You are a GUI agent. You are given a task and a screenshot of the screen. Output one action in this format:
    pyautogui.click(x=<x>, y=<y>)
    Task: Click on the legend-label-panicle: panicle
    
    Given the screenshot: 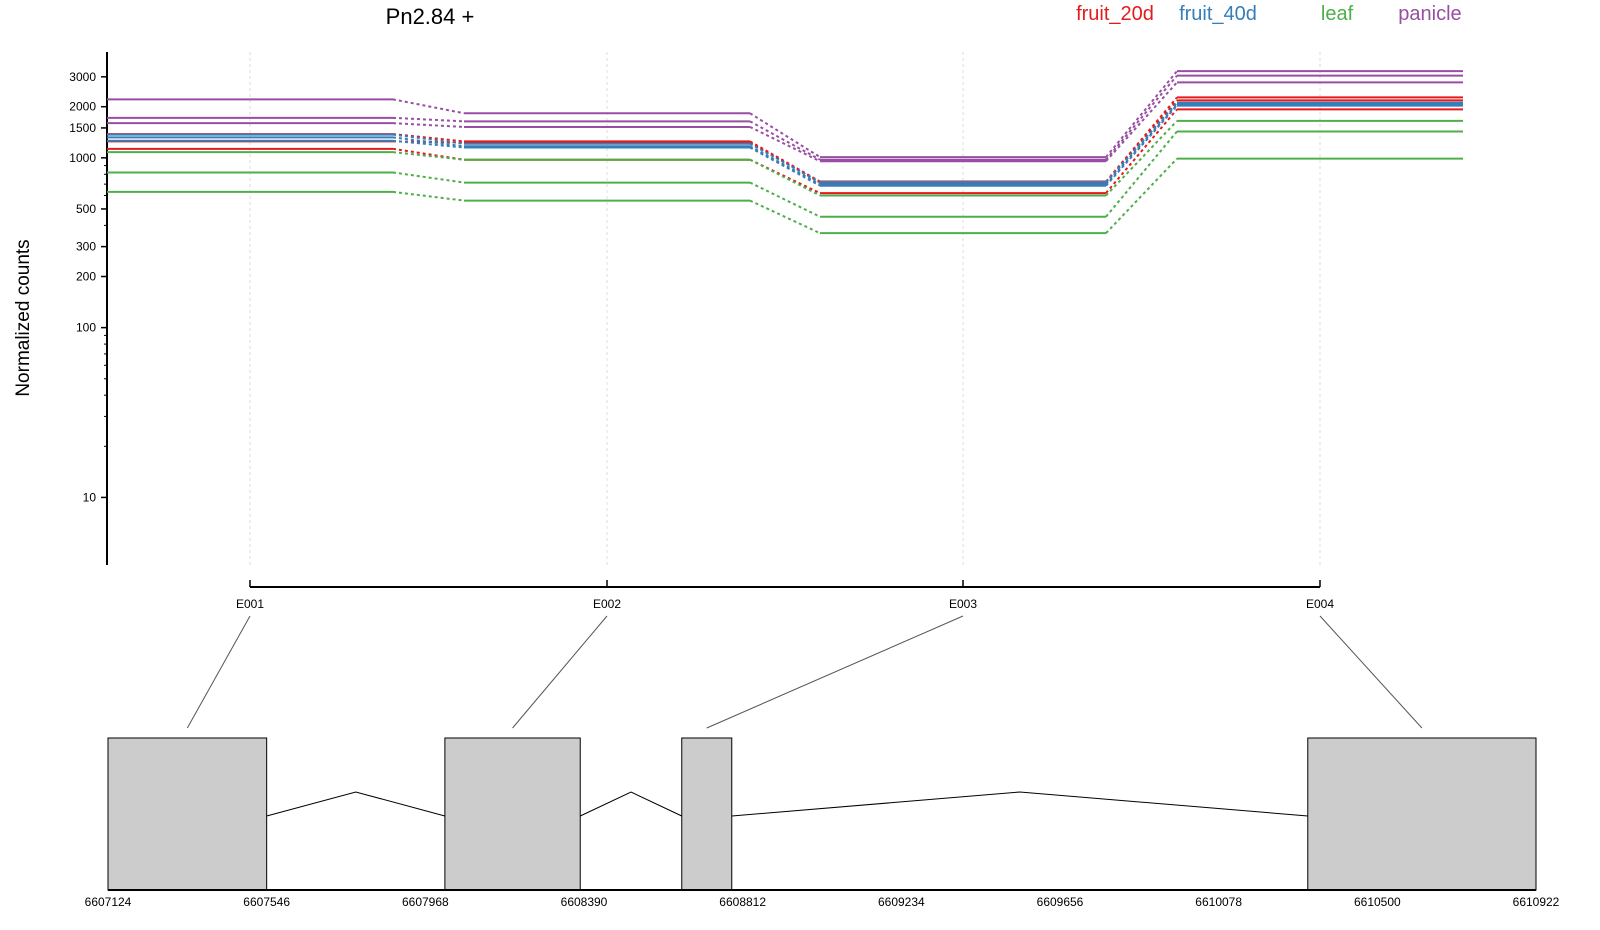 What is the action you would take?
    pyautogui.click(x=1429, y=14)
    